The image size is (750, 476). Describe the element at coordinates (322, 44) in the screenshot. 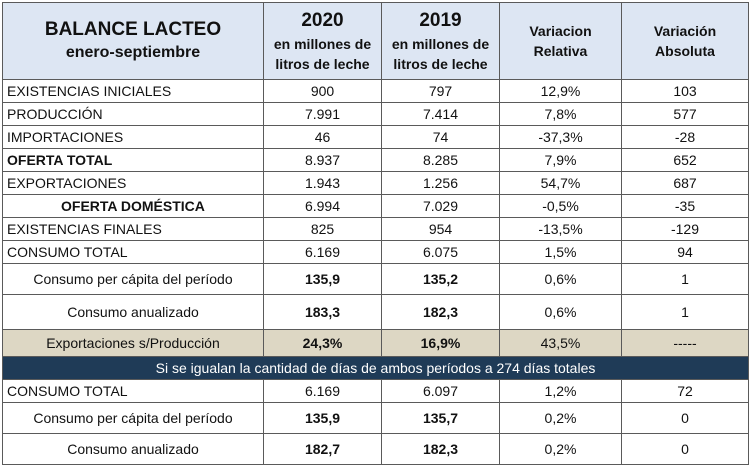

I see `col-2020-unit-line1: en millones de` at that location.